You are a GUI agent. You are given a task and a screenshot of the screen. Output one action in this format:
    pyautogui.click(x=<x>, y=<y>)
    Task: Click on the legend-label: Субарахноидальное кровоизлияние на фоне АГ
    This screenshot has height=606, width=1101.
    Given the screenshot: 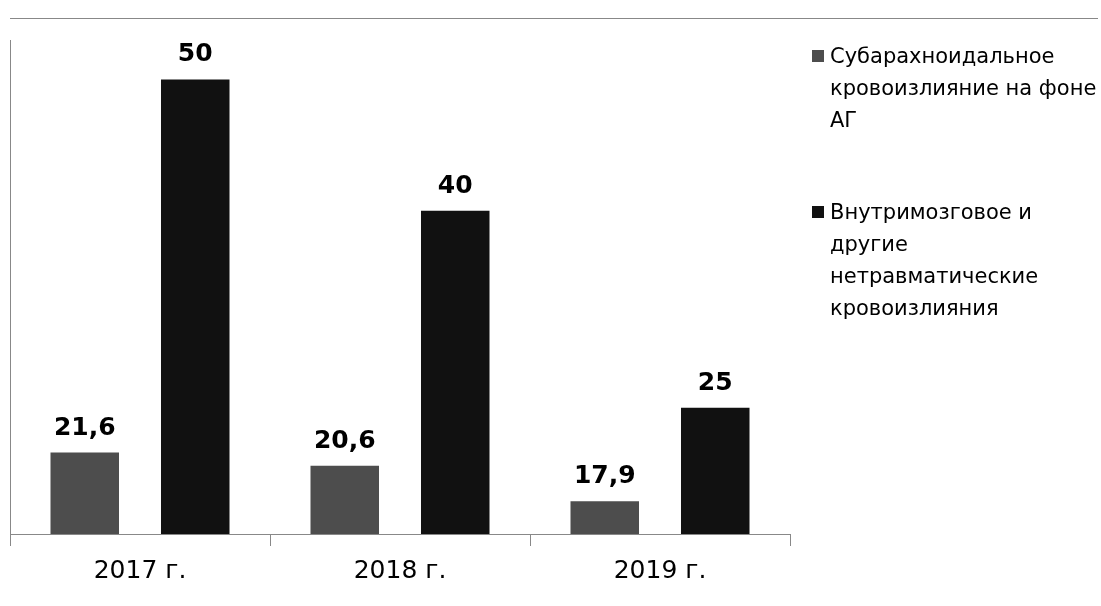 What is the action you would take?
    pyautogui.click(x=963, y=88)
    